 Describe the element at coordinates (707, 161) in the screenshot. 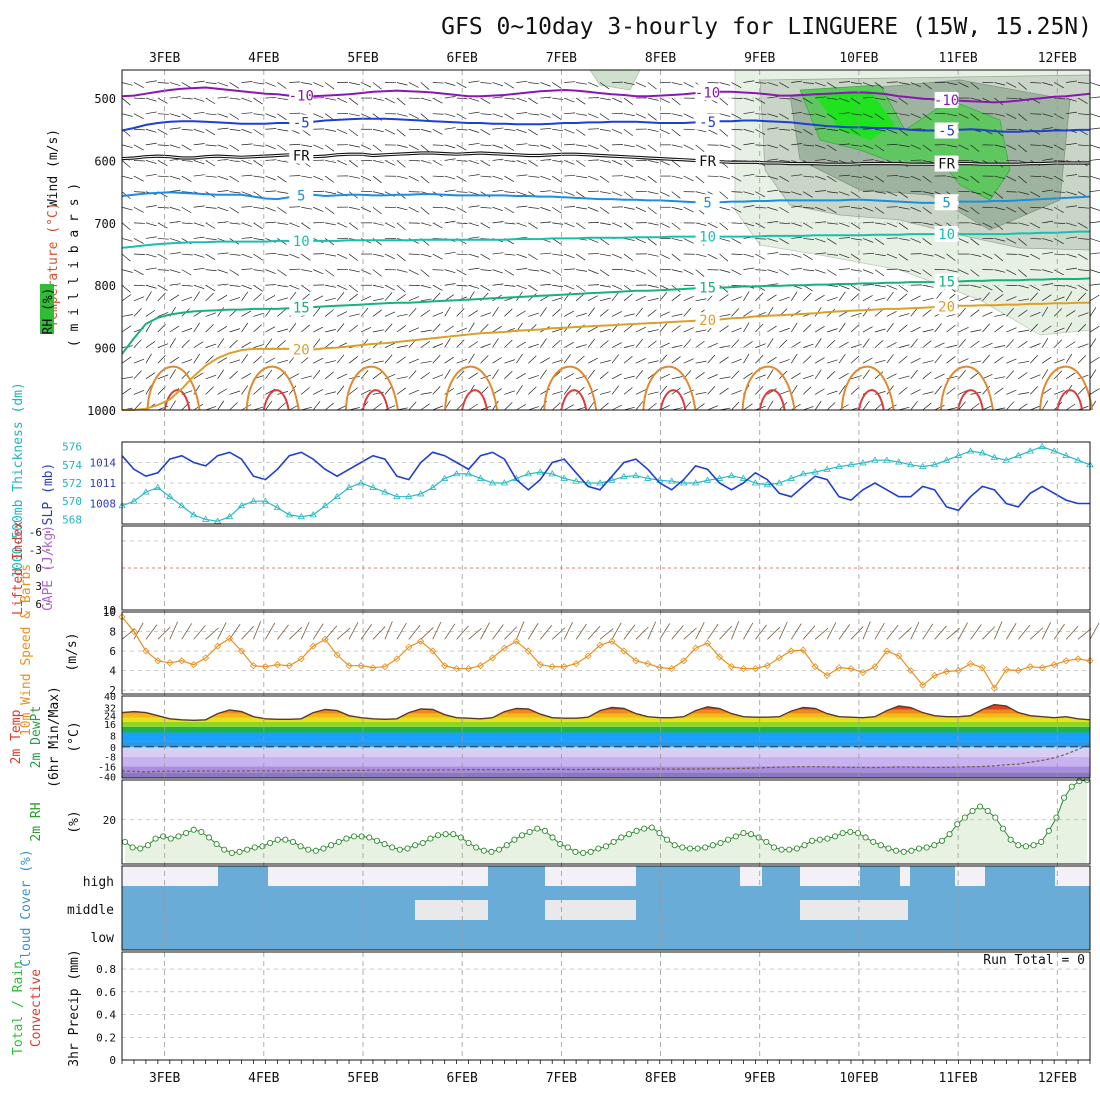

I see `isotherm-label-bg` at that location.